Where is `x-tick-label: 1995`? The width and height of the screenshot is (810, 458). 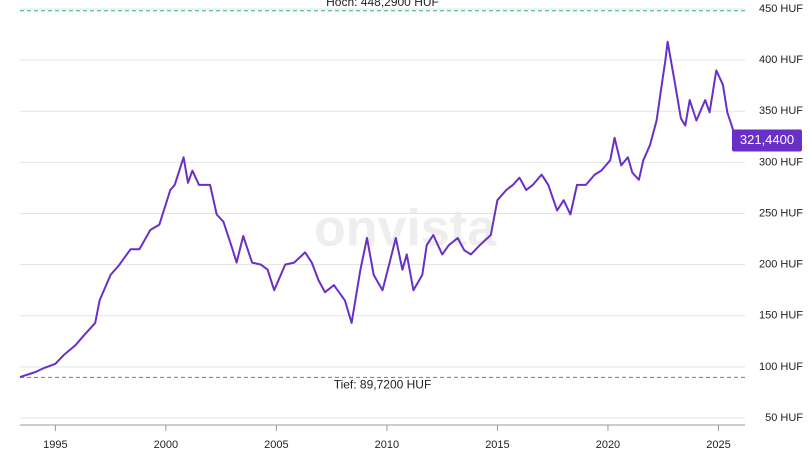
x-tick-label: 1995 is located at coordinates (55, 445).